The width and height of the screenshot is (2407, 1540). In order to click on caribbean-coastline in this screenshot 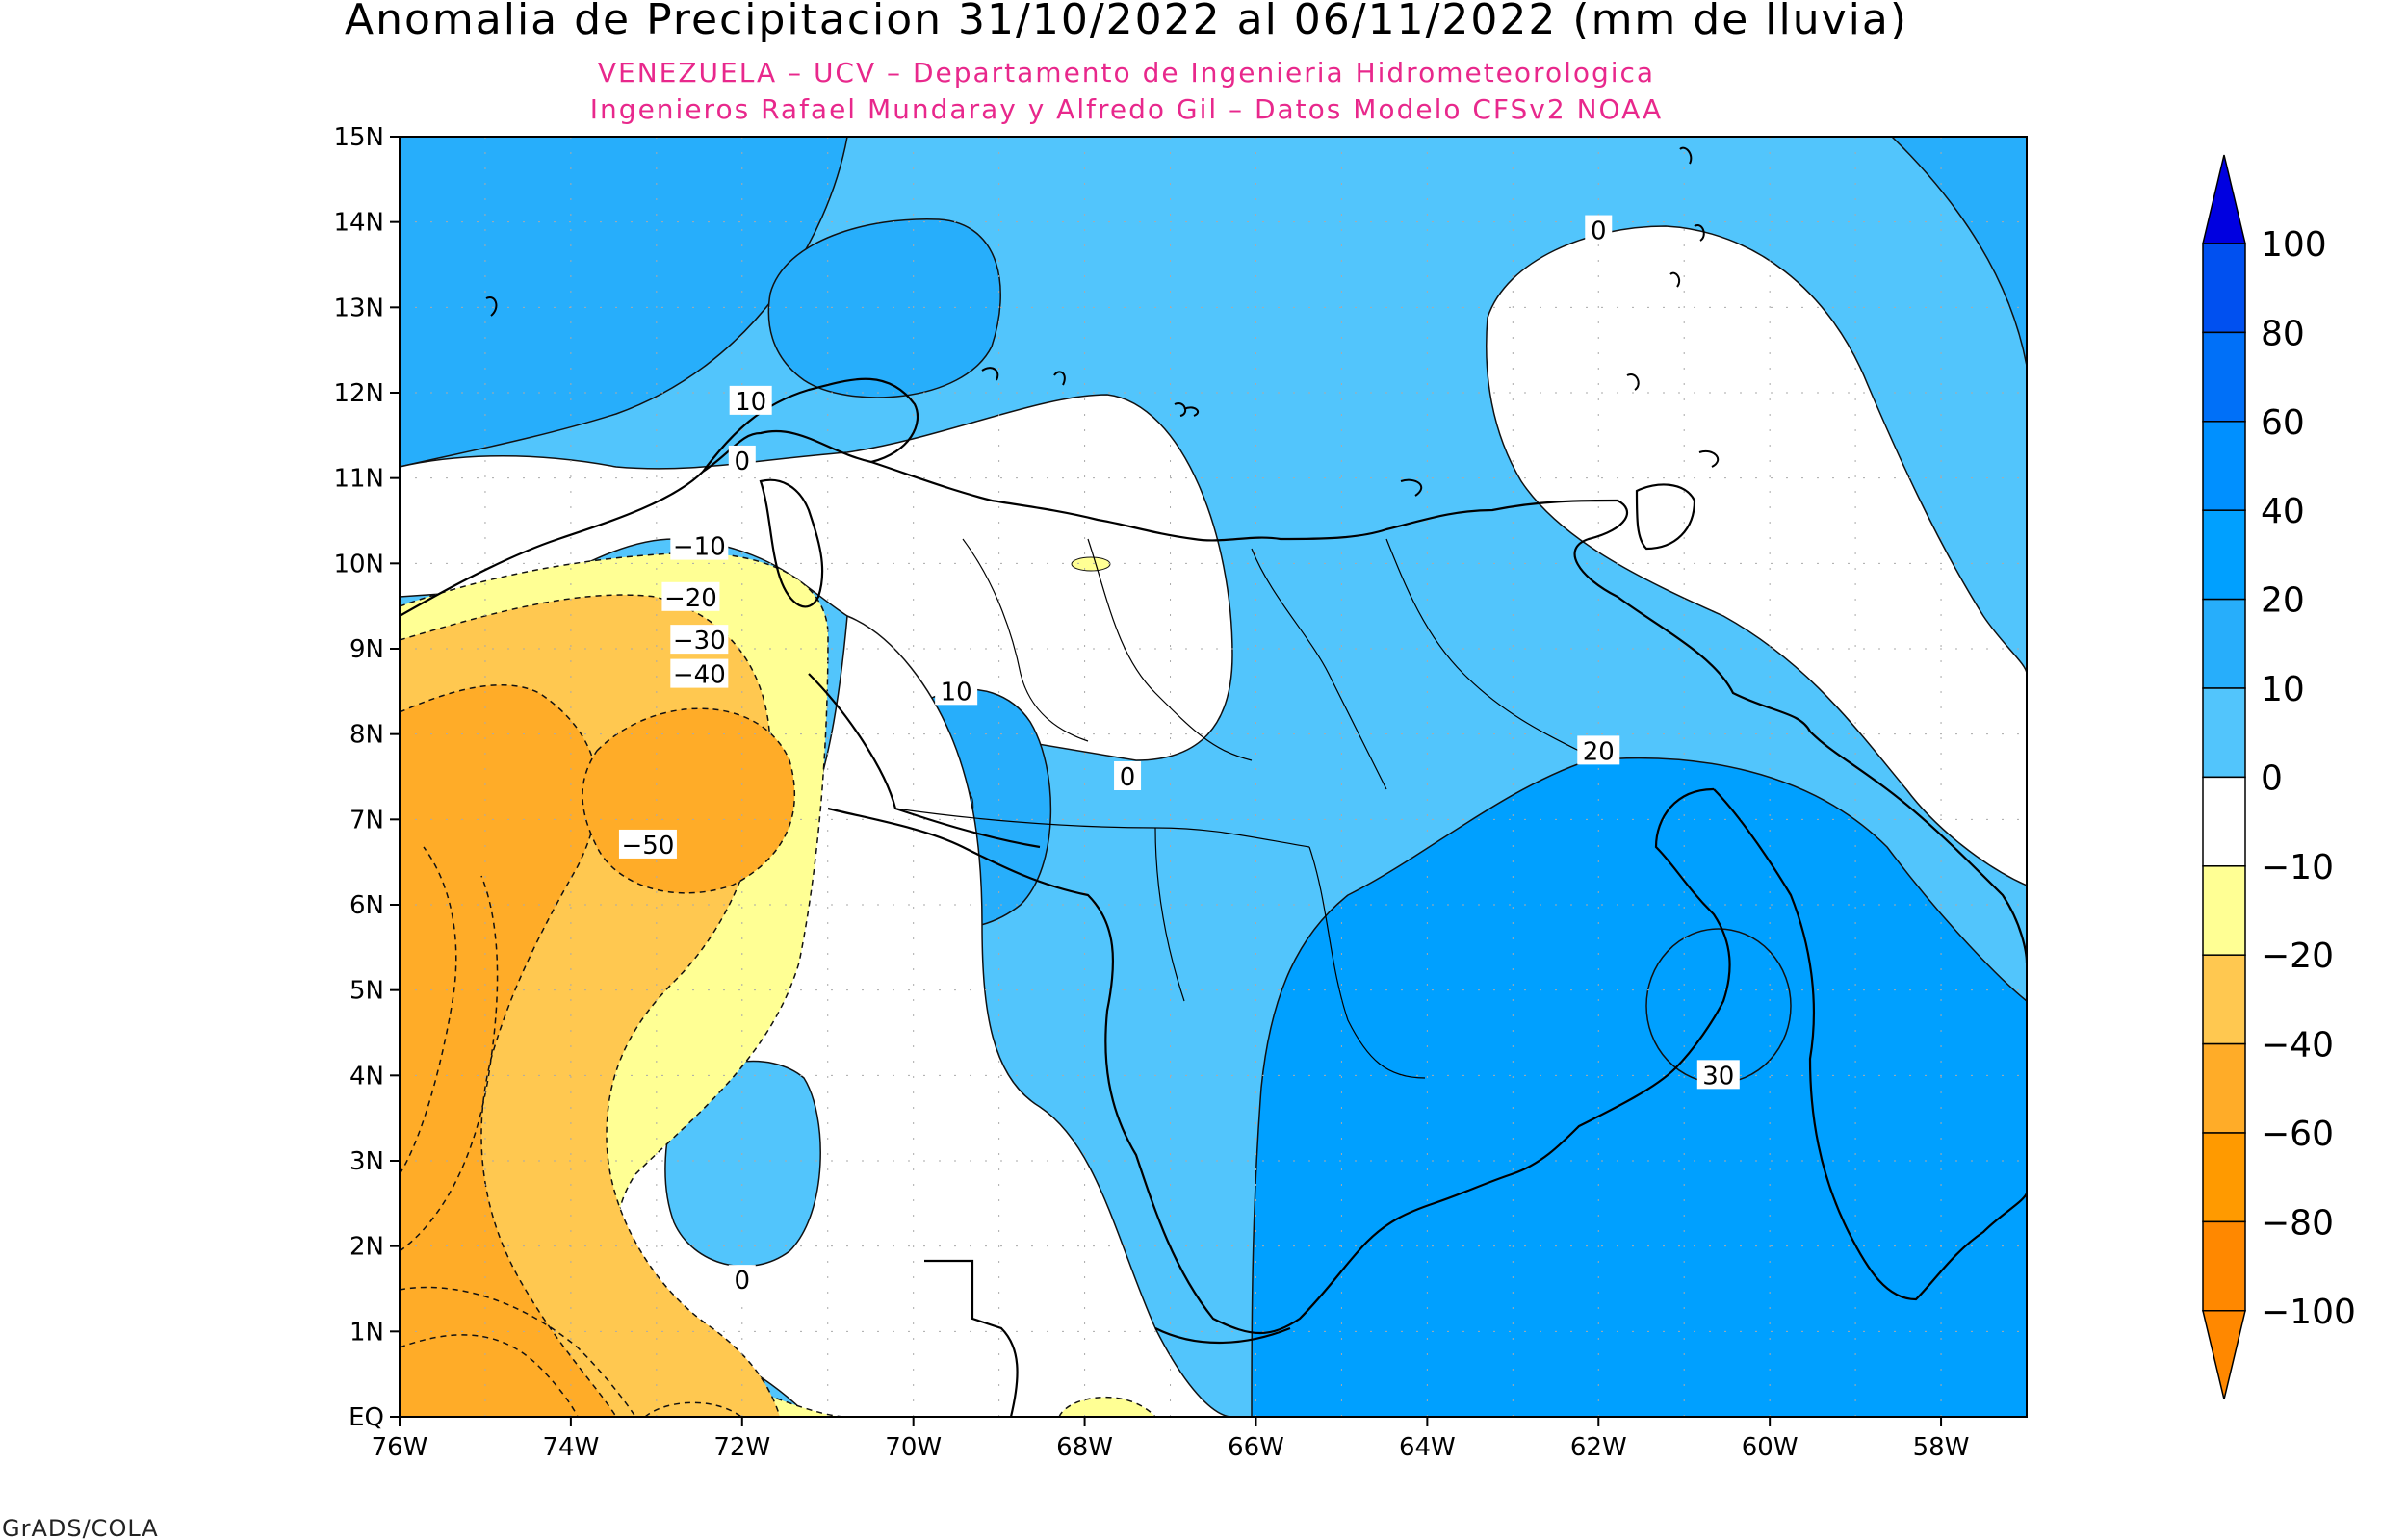, I will do `click(1009, 523)`.